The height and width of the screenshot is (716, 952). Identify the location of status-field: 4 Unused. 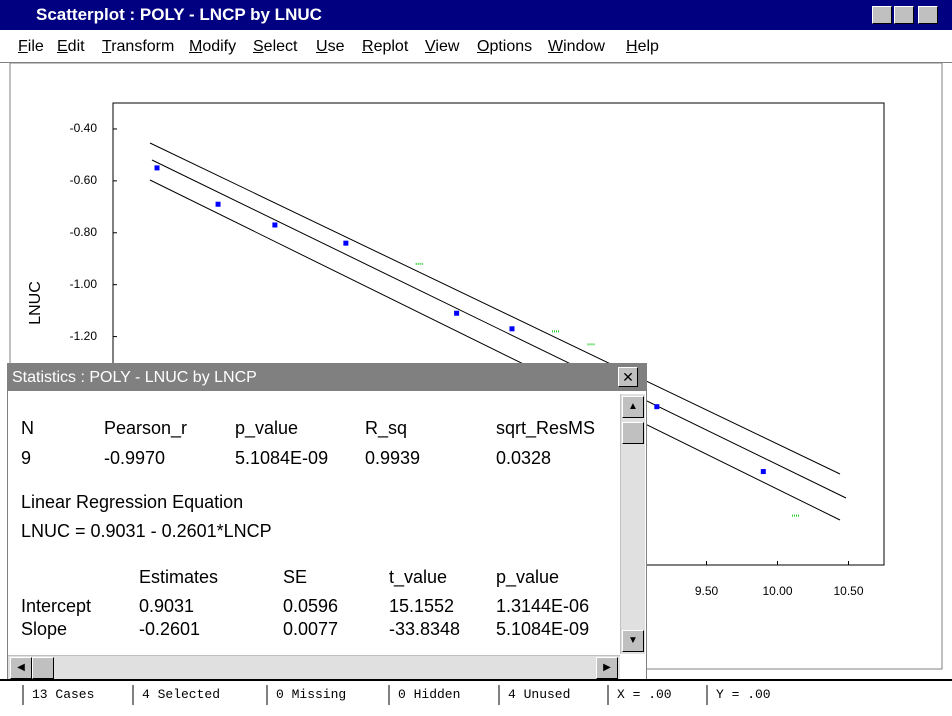
(534, 695).